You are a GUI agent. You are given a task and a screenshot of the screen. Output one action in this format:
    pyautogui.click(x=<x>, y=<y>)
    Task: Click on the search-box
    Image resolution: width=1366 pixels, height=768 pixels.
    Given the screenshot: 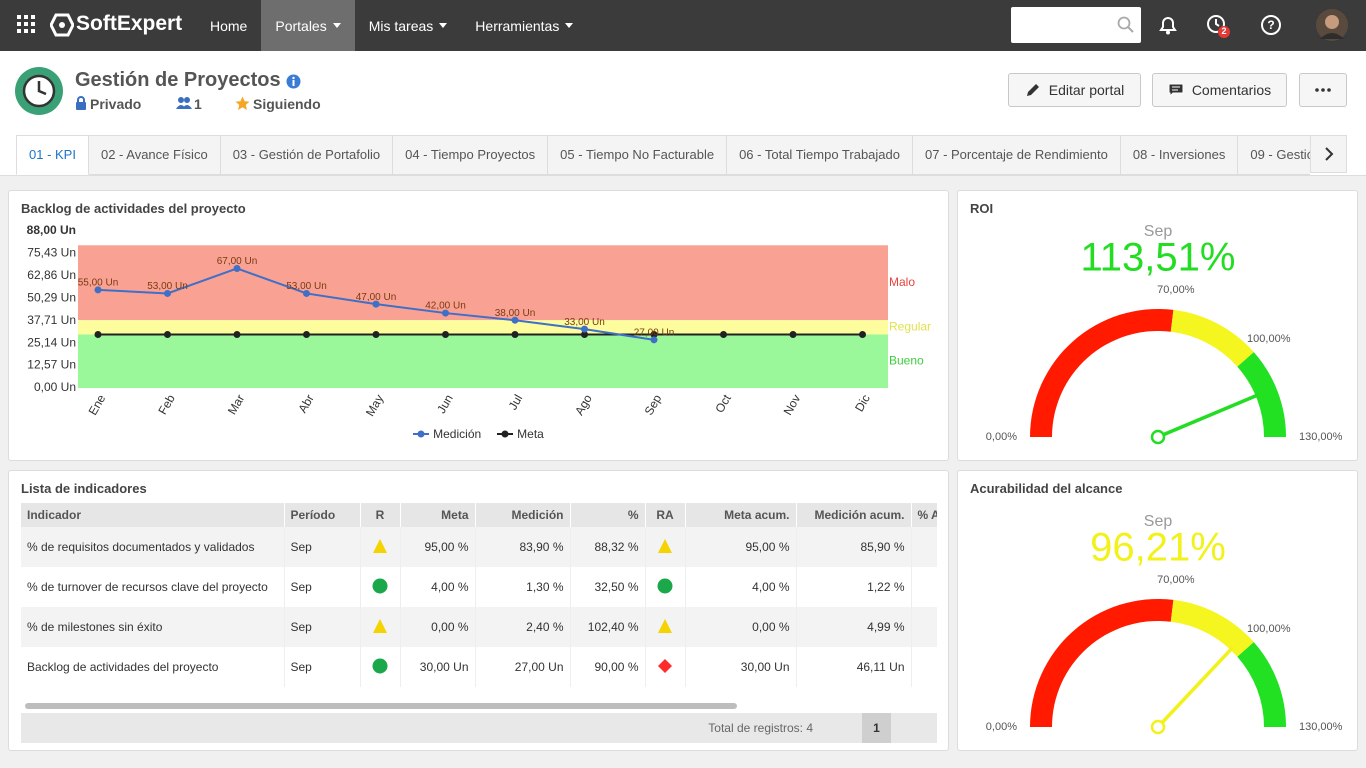 What is the action you would take?
    pyautogui.click(x=1076, y=25)
    